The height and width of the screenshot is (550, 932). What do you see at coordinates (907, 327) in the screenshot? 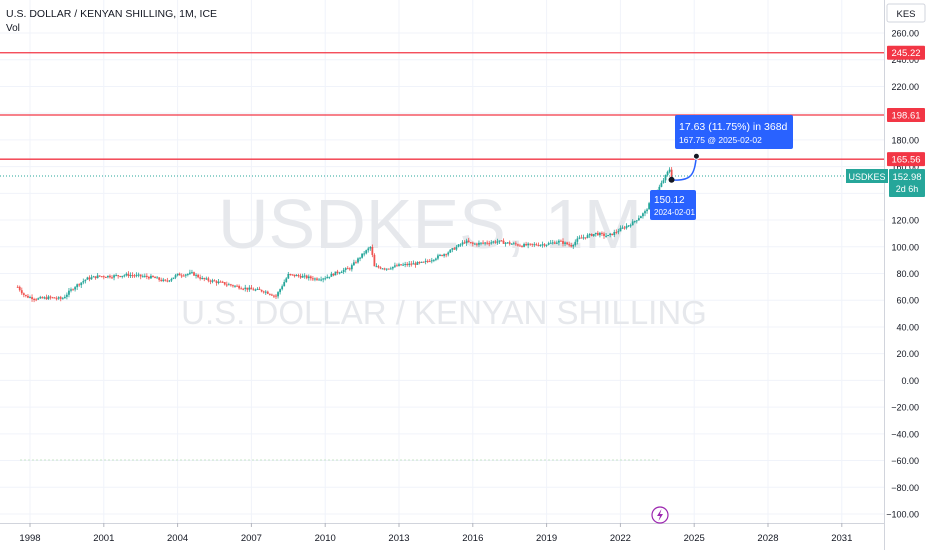
I see `price-tick-label: 40.00` at bounding box center [907, 327].